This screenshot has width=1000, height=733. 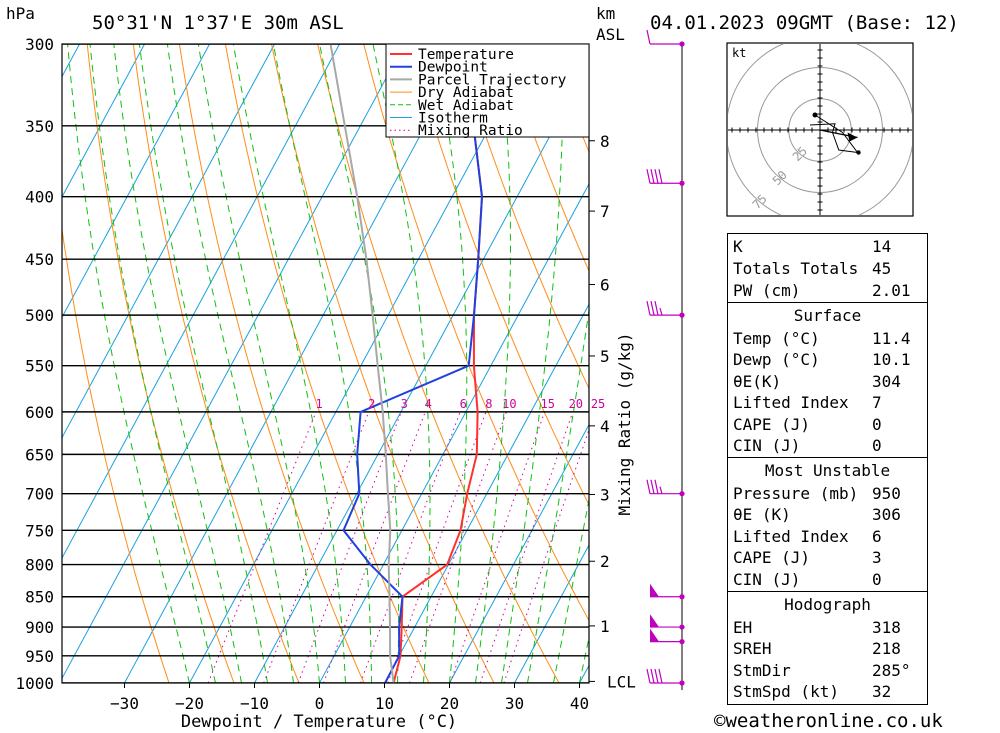 What do you see at coordinates (39, 454) in the screenshot?
I see `pressure-tick-label: 650` at bounding box center [39, 454].